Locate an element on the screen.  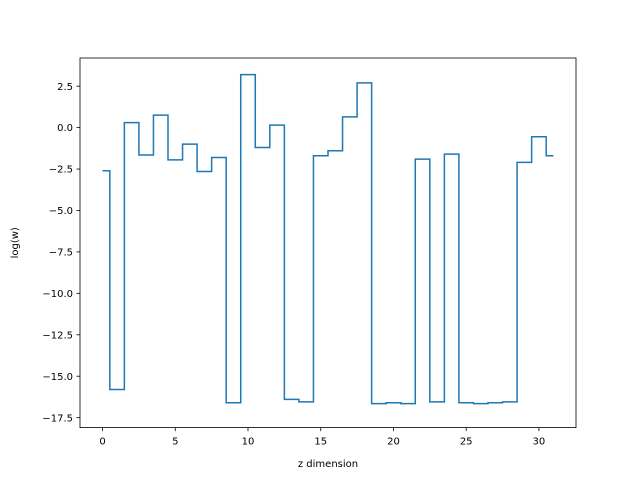
y-tick-label: −2.5 is located at coordinates (61, 170).